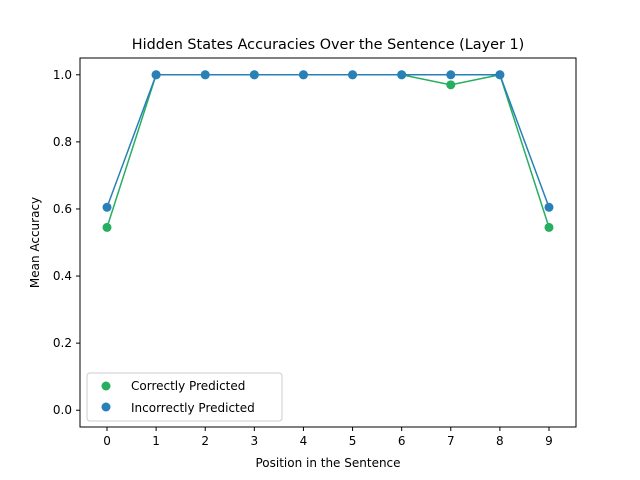  Describe the element at coordinates (304, 441) in the screenshot. I see `x-tick-label: 4` at that location.